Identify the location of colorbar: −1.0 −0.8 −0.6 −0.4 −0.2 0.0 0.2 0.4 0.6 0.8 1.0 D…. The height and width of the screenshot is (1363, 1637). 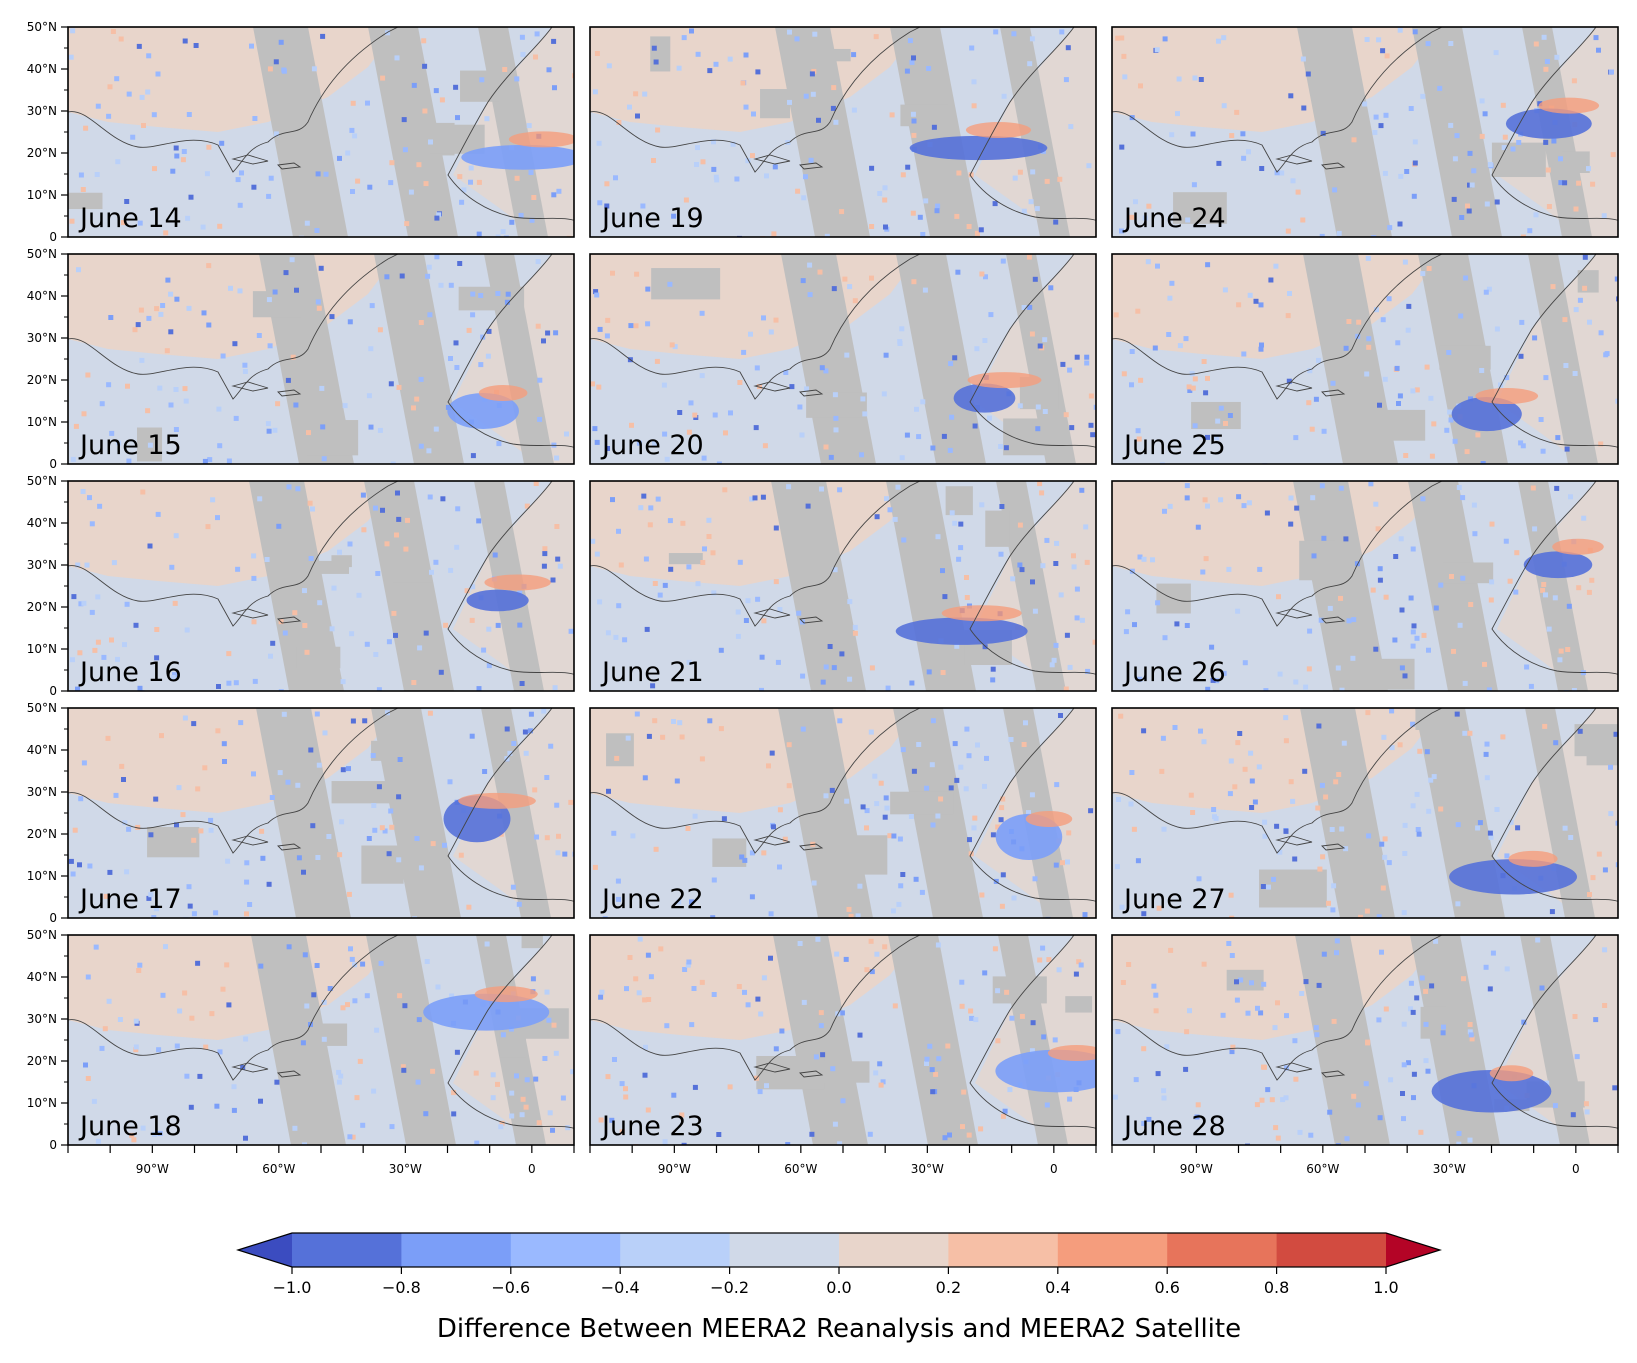
(839, 1288).